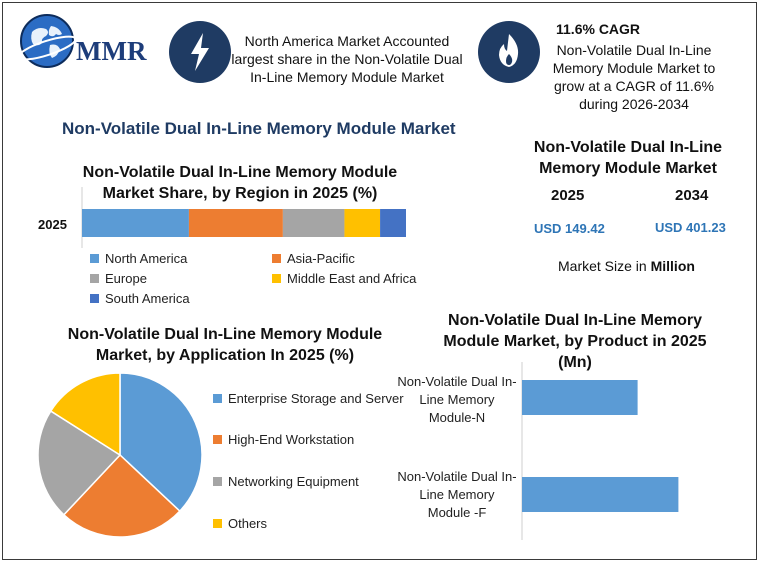 The width and height of the screenshot is (761, 564). I want to click on application-legend-item-networking-equipment: Networking Equipment, so click(286, 481).